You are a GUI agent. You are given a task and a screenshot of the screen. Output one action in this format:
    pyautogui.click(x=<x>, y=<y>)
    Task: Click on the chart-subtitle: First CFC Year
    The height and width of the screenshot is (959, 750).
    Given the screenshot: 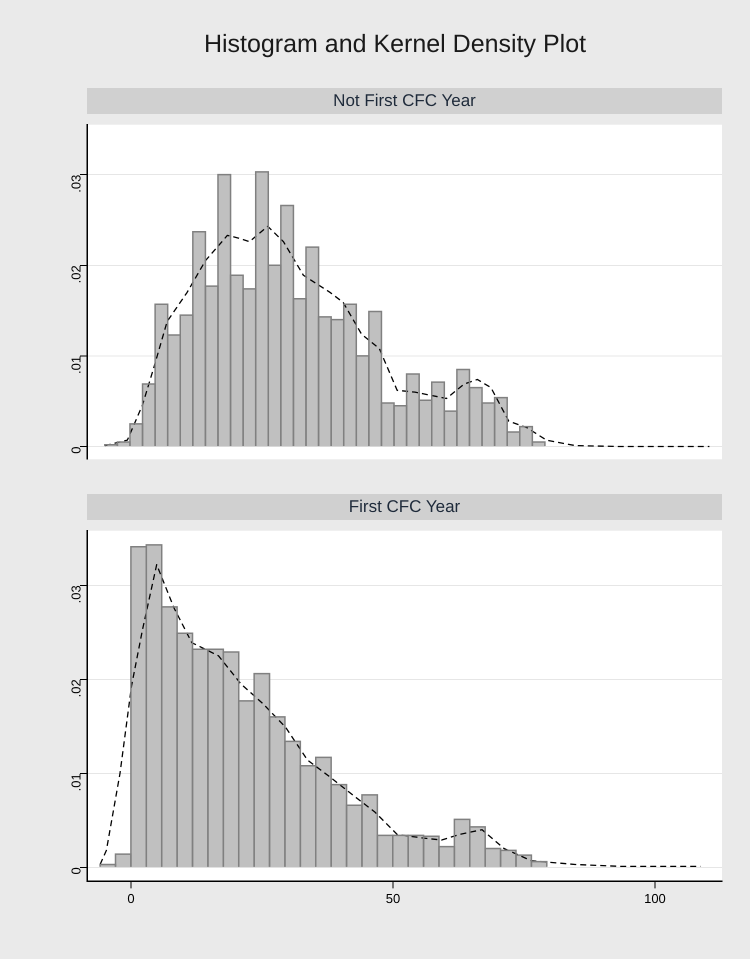 What is the action you would take?
    pyautogui.click(x=404, y=507)
    